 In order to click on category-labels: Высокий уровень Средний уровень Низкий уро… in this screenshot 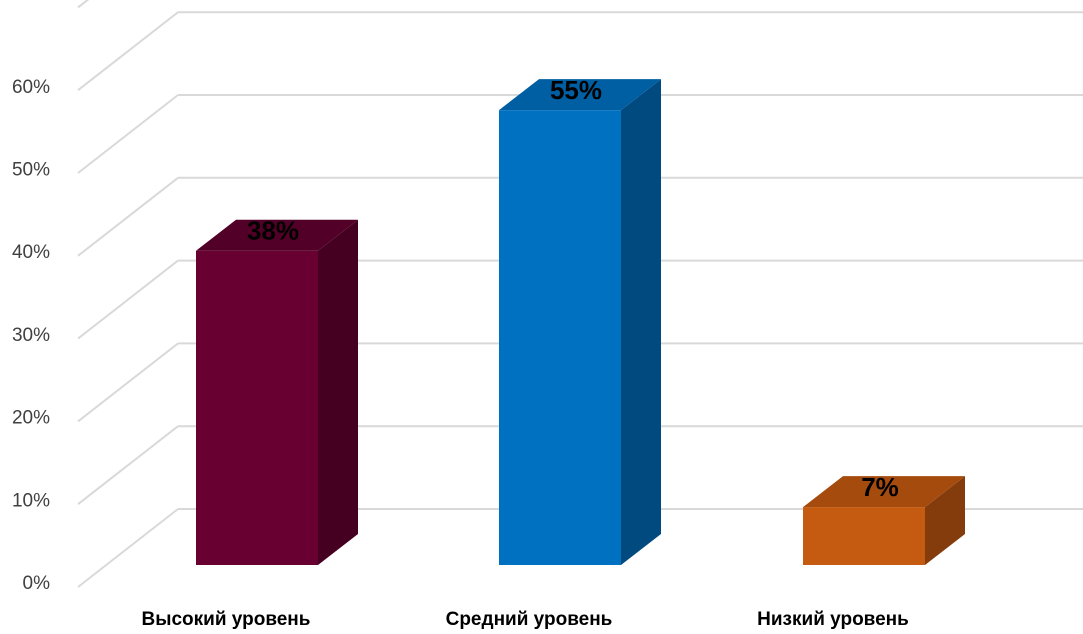, I will do `click(525, 619)`.